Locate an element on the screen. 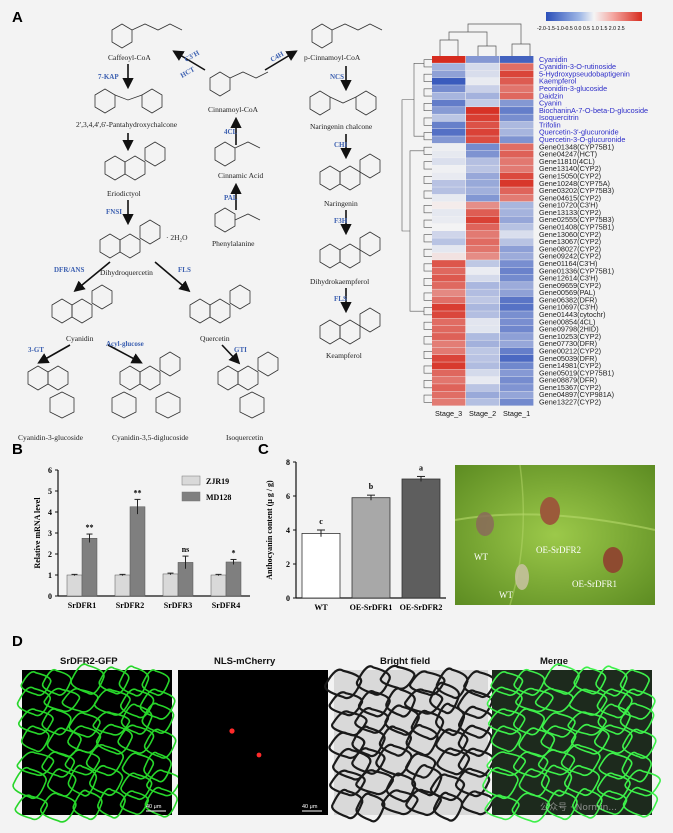 Image resolution: width=673 pixels, height=833 pixels. molecule-isoquercetin is located at coordinates (248, 385).